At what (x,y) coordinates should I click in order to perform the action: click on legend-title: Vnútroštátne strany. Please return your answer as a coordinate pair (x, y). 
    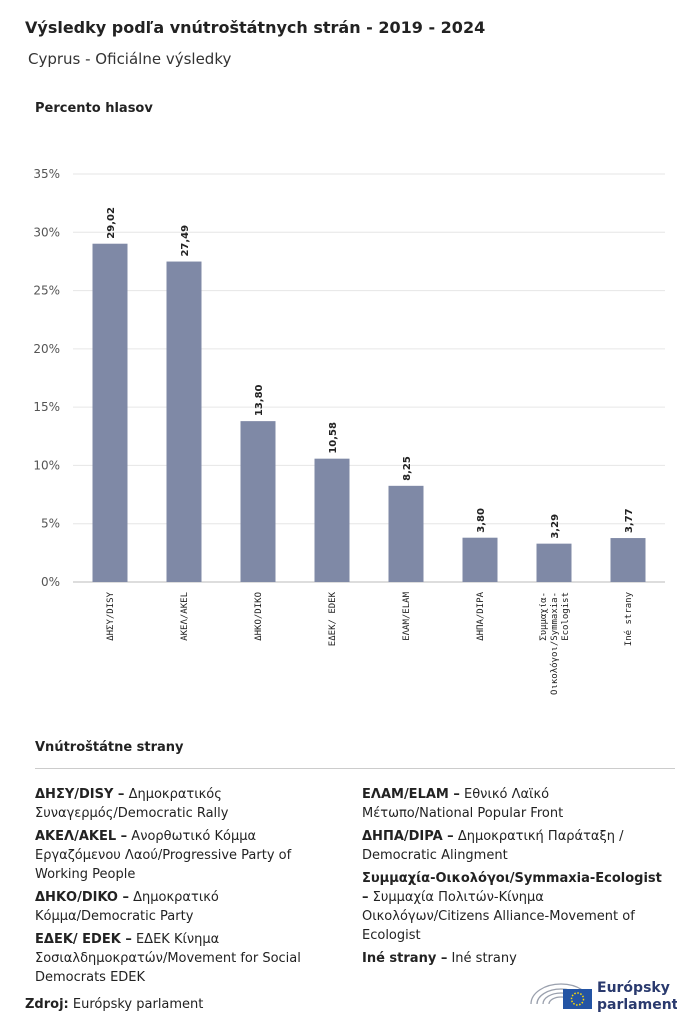
    Looking at the image, I should click on (109, 747).